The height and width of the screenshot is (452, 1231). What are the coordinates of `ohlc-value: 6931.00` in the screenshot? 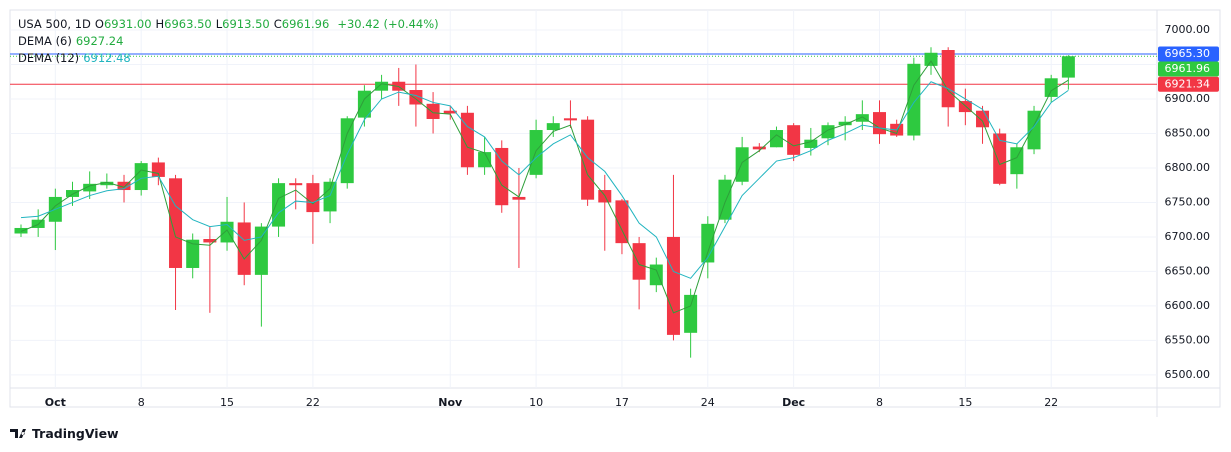 It's located at (127, 24).